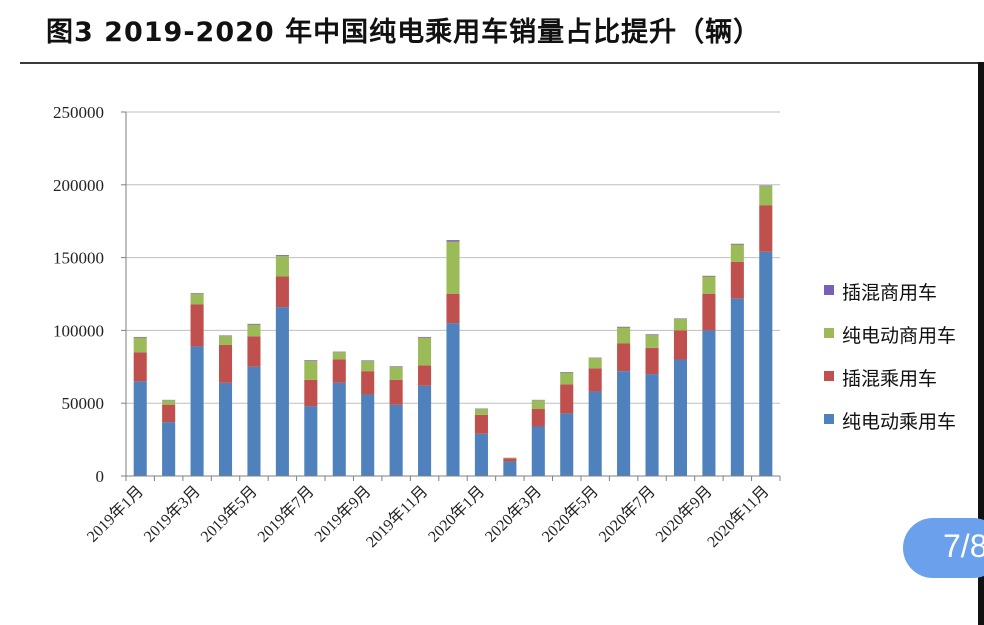 The width and height of the screenshot is (984, 625). What do you see at coordinates (981, 343) in the screenshot?
I see `right-edge-bar` at bounding box center [981, 343].